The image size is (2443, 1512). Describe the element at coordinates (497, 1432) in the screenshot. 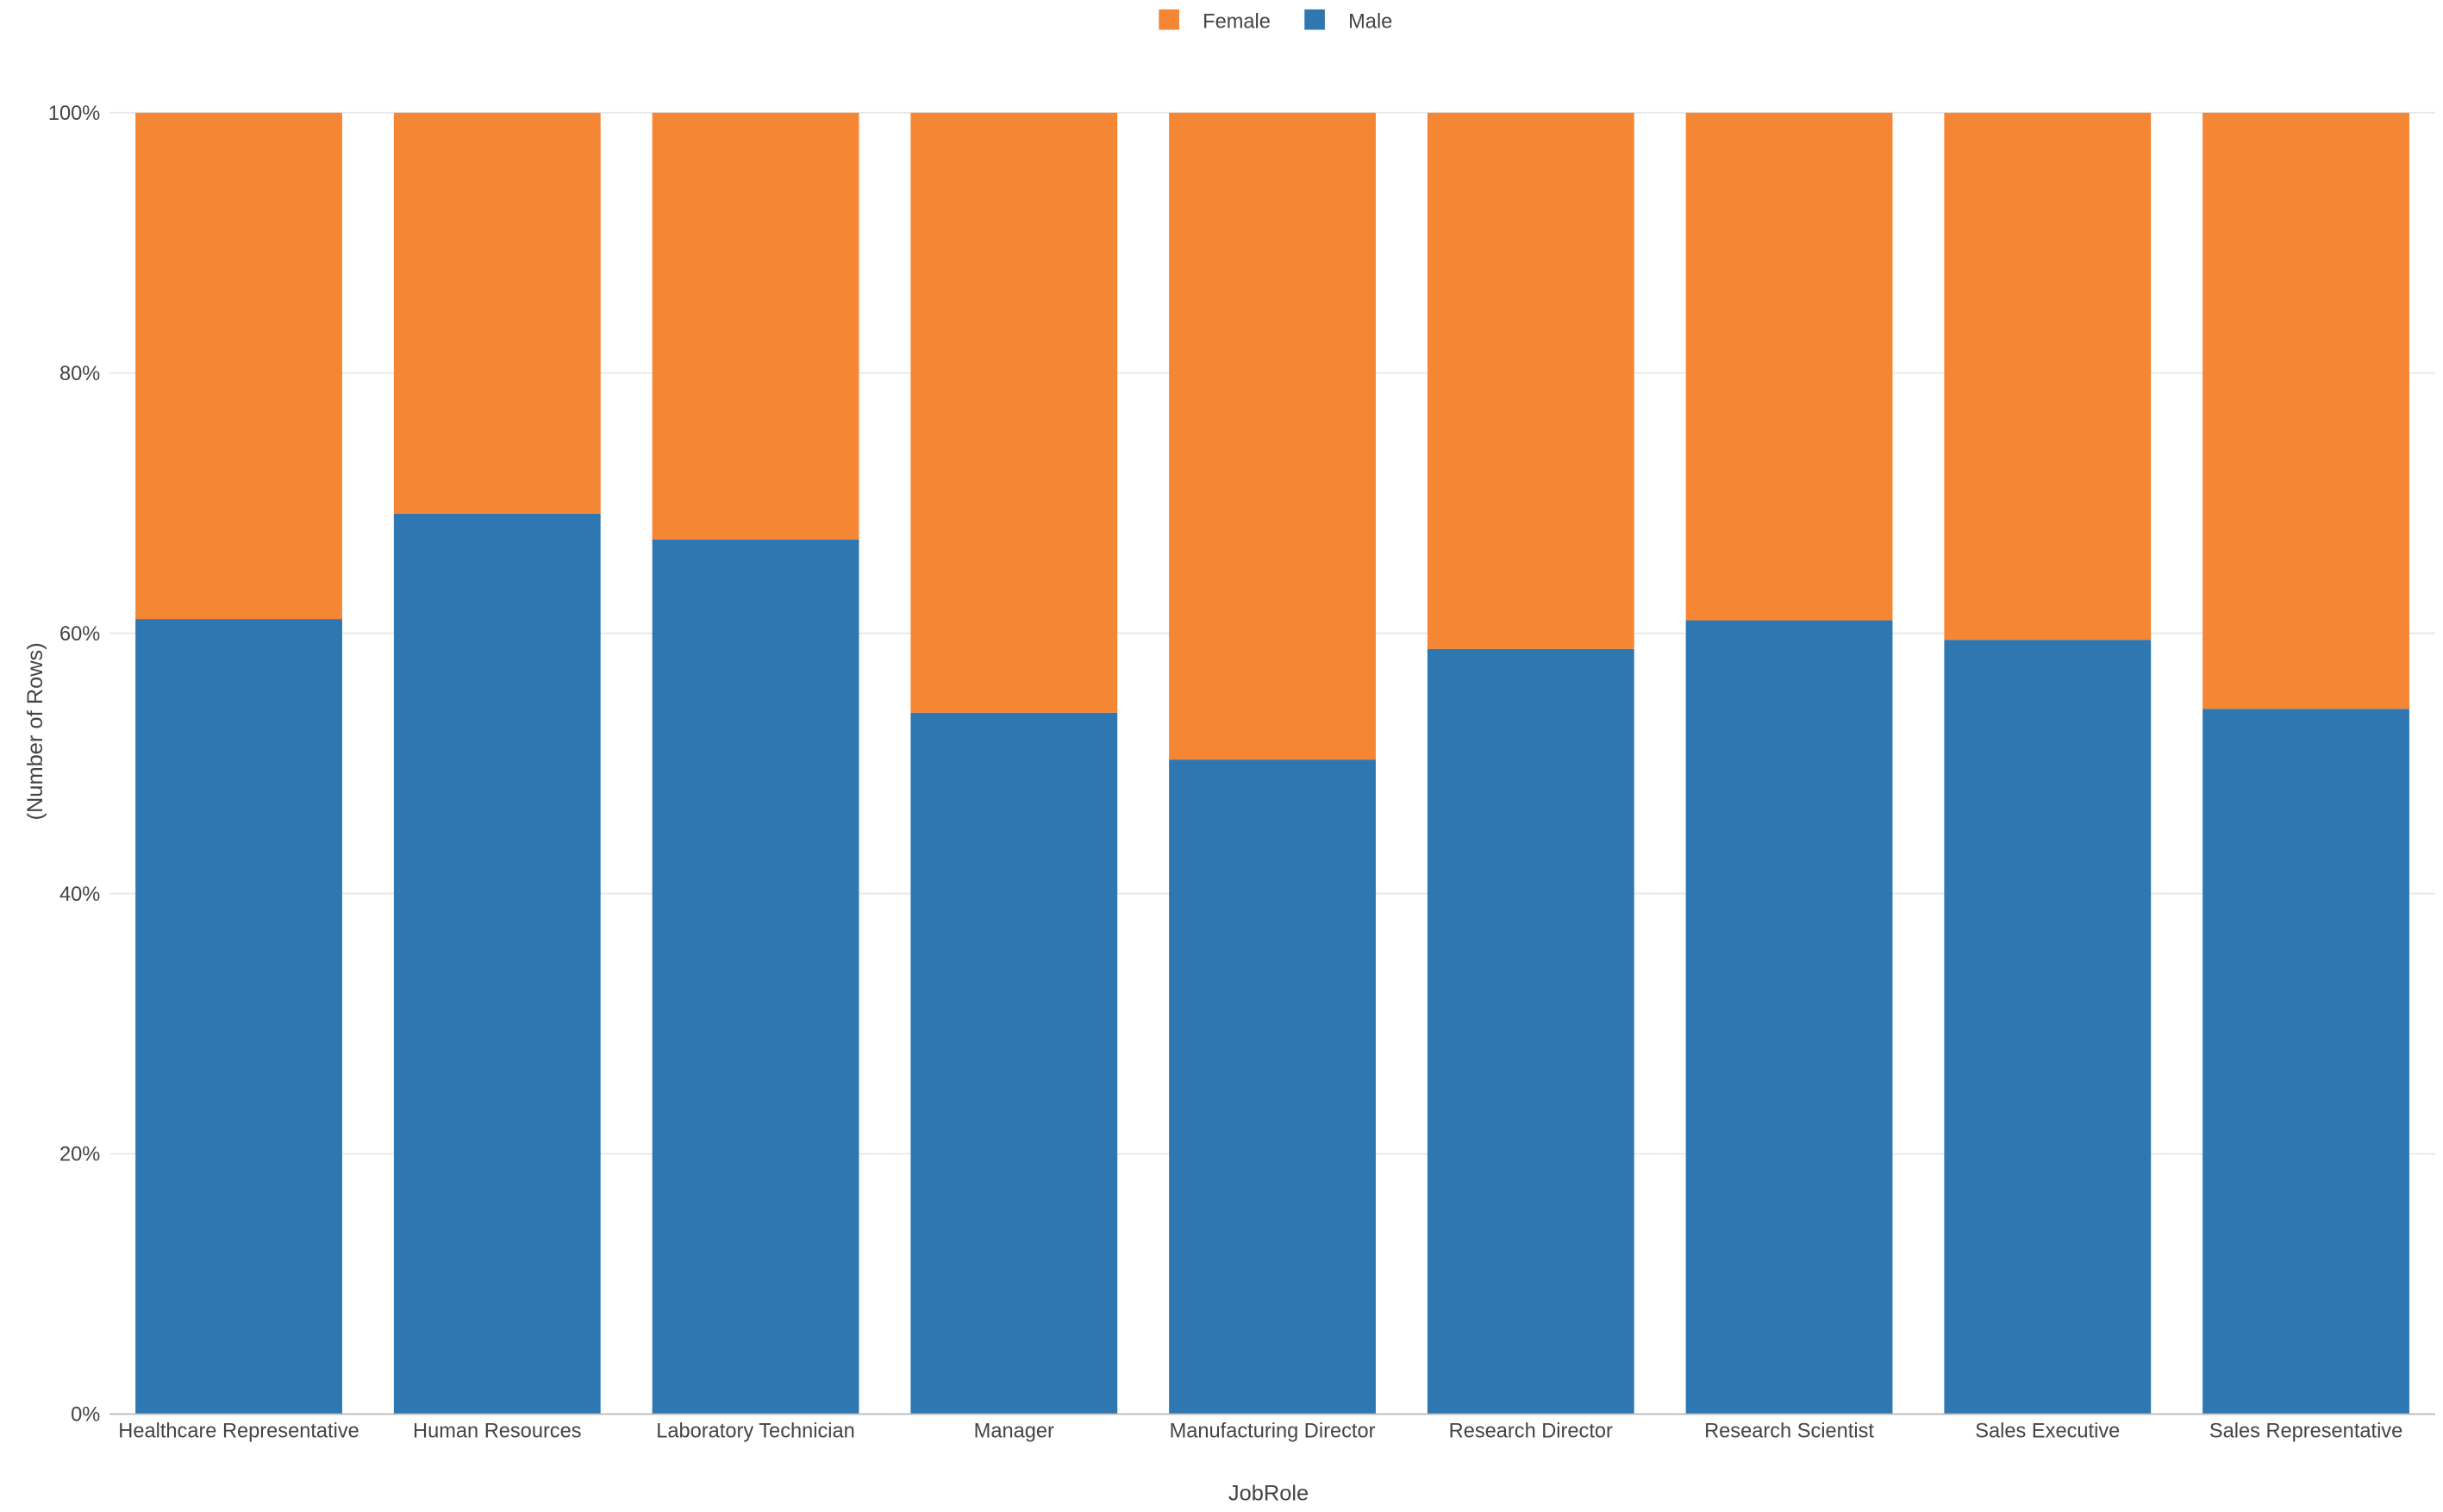

I see `x-tick-label: Human Resources` at that location.